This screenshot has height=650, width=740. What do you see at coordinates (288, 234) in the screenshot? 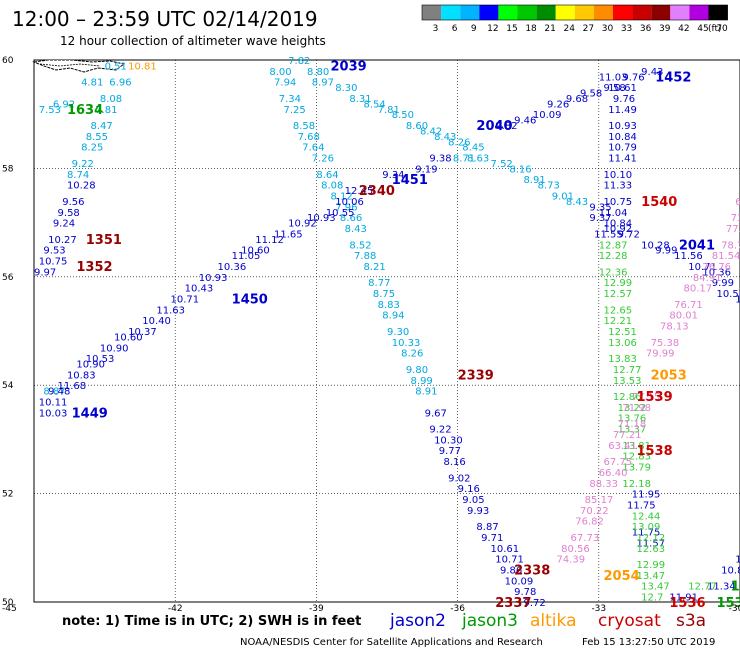
I see `wave-height-value: 11.65` at bounding box center [288, 234].